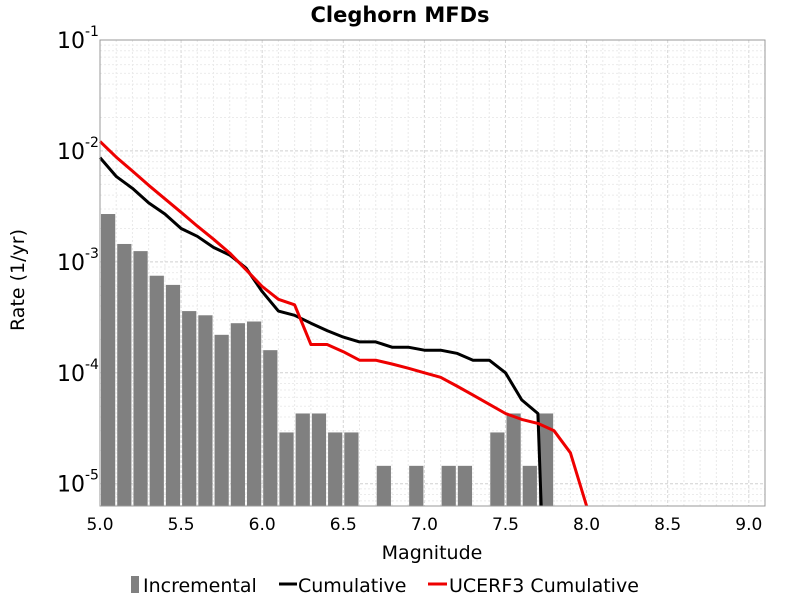  I want to click on y-tick-labels: 10⁻¹ 10⁻² 10⁻³ 10⁻⁴ 10⁻⁵, so click(78, 261).